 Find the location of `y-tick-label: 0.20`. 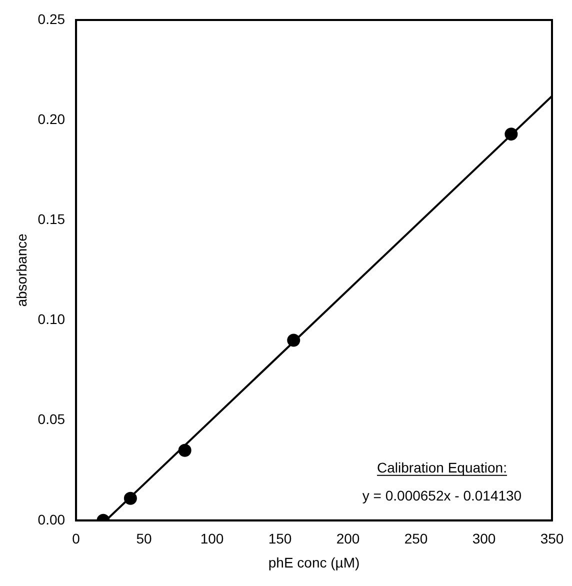

y-tick-label: 0.20 is located at coordinates (52, 118).